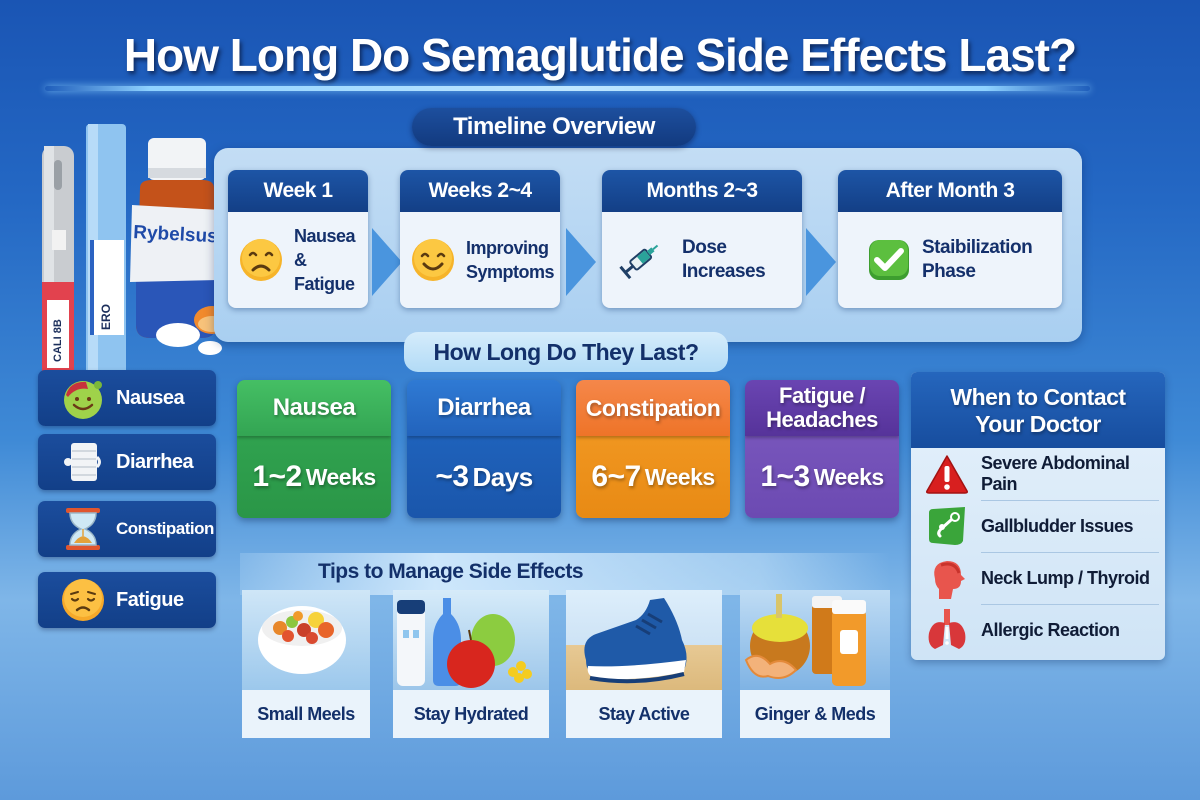 Image resolution: width=1200 pixels, height=800 pixels. Describe the element at coordinates (503, 476) in the screenshot. I see `duration-unit: Days` at that location.